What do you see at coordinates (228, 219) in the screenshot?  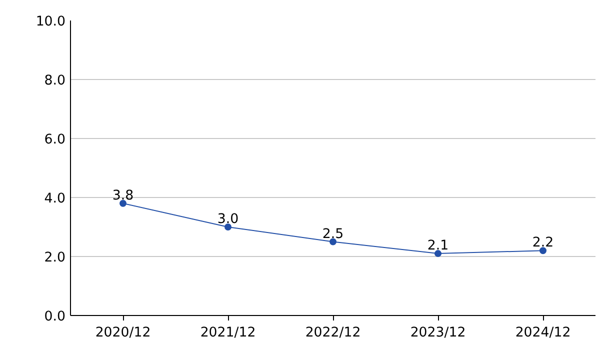 I see `text: 3.0` at bounding box center [228, 219].